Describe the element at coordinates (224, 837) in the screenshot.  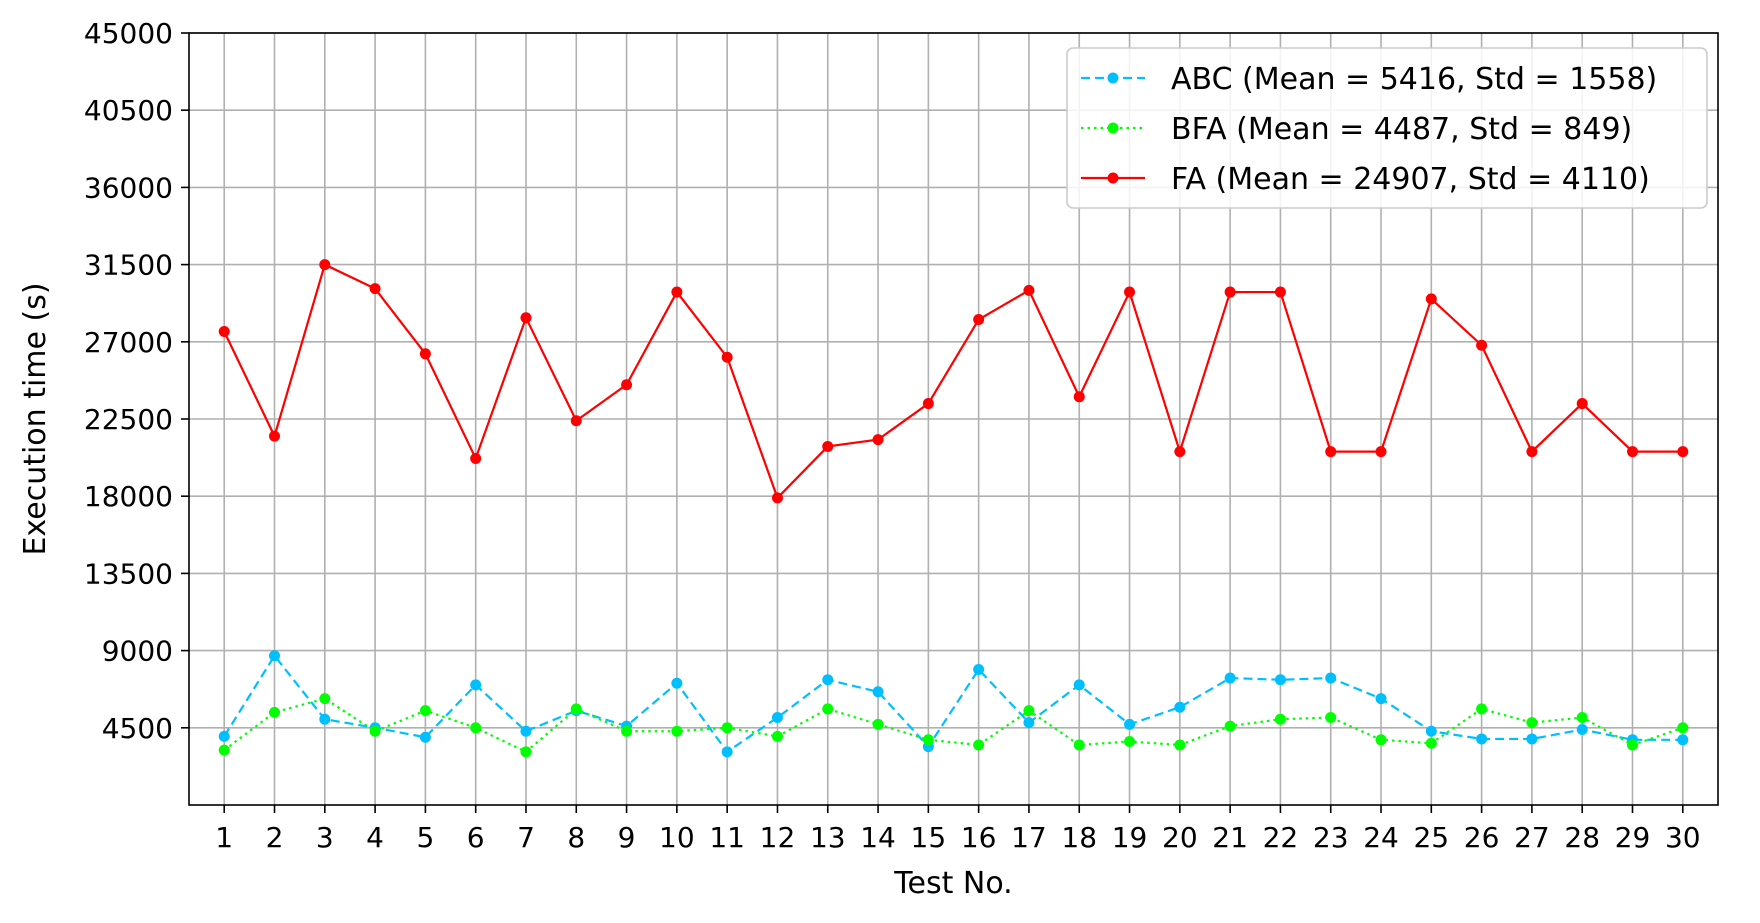
I see `x-tick-label: 1` at that location.